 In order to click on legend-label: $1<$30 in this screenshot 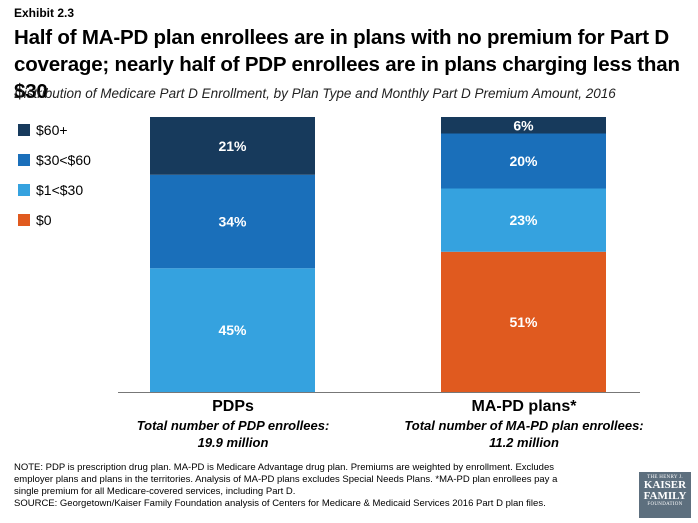, I will do `click(59, 190)`.